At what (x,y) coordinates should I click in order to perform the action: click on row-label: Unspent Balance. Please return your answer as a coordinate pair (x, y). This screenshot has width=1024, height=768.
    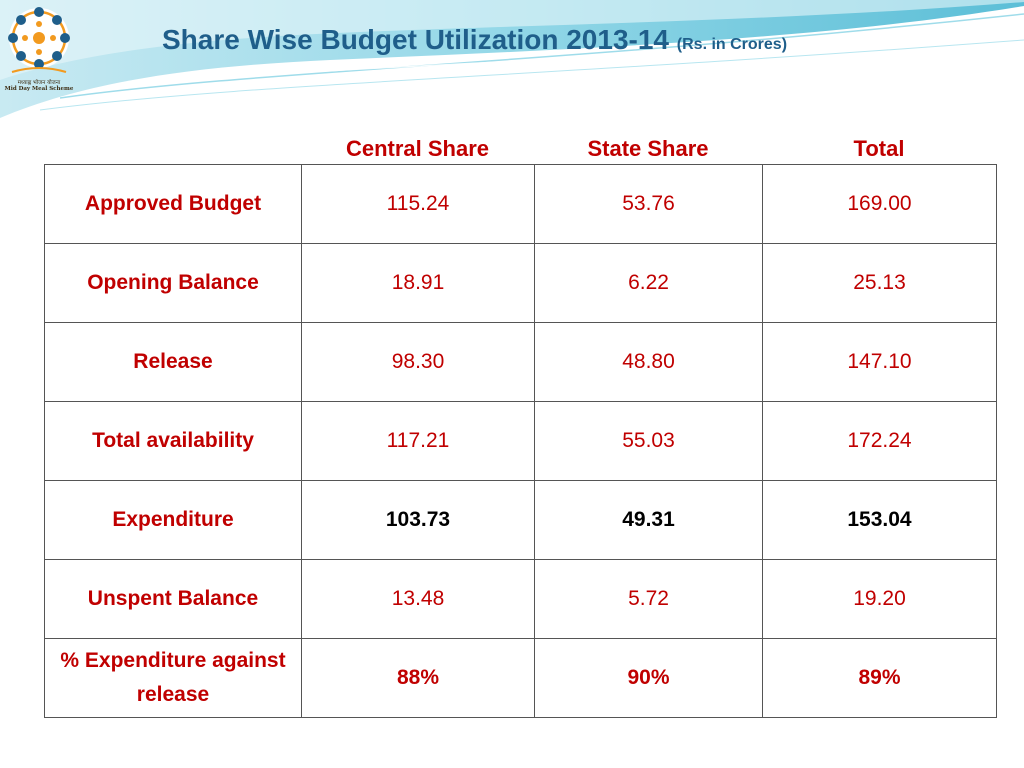
    Looking at the image, I should click on (173, 599).